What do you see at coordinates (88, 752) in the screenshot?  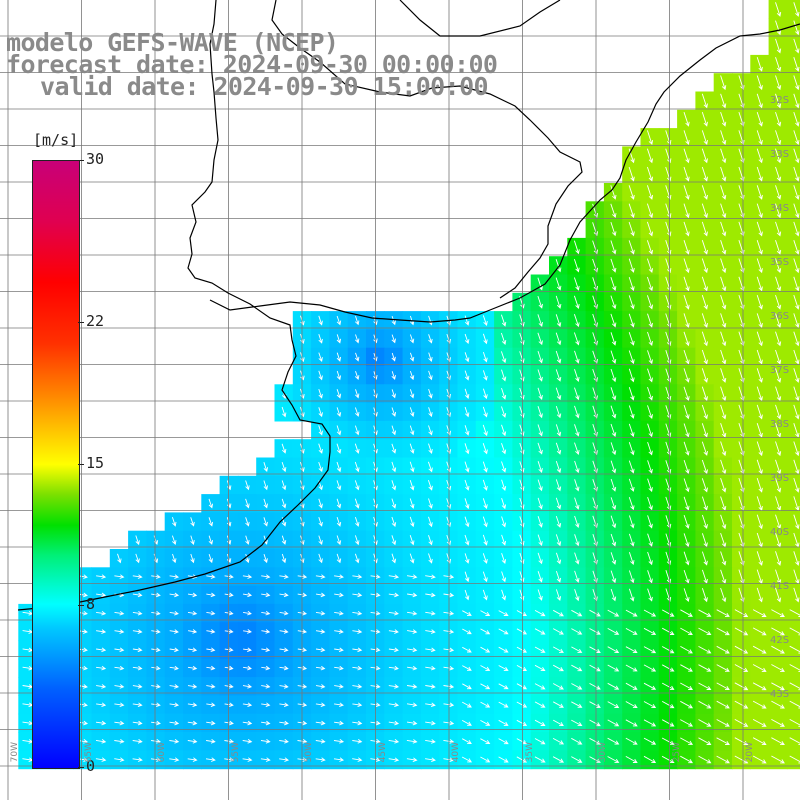 I see `longitude-label: 65W` at bounding box center [88, 752].